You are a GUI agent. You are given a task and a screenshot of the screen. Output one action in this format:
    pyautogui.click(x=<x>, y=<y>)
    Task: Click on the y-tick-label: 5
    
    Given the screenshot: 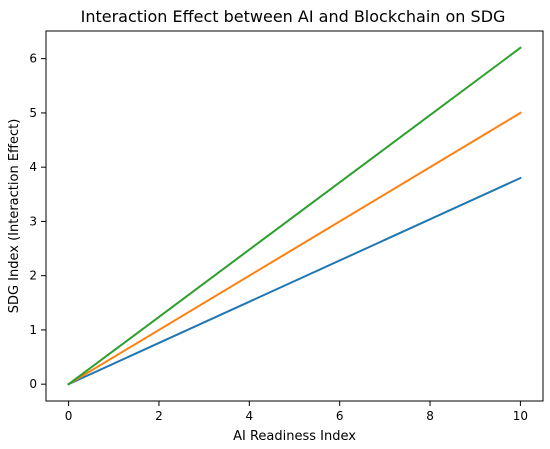 What is the action you would take?
    pyautogui.click(x=33, y=113)
    